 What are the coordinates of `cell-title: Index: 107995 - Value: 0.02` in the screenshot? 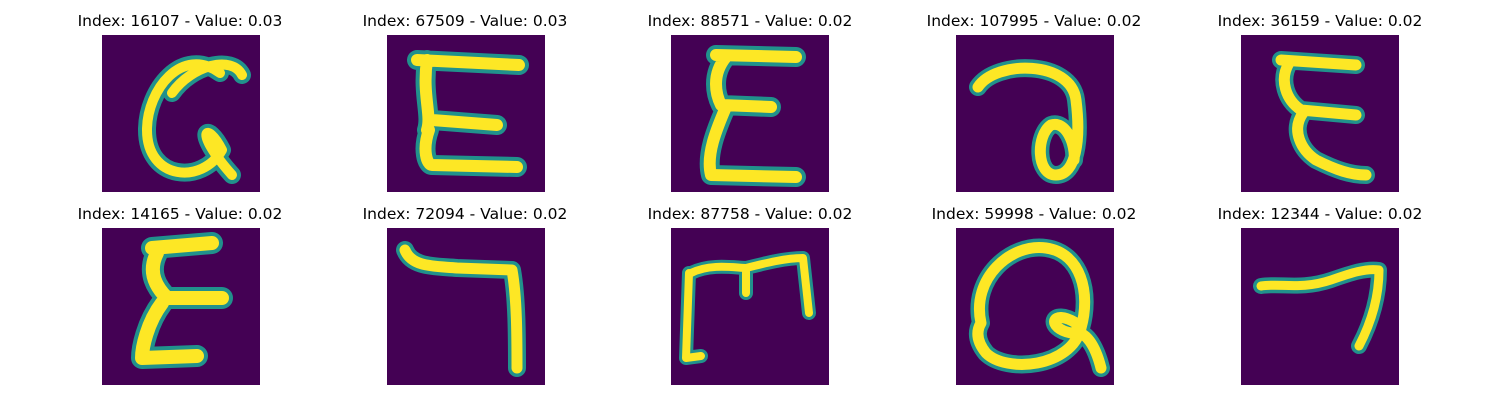 It's located at (1034, 21).